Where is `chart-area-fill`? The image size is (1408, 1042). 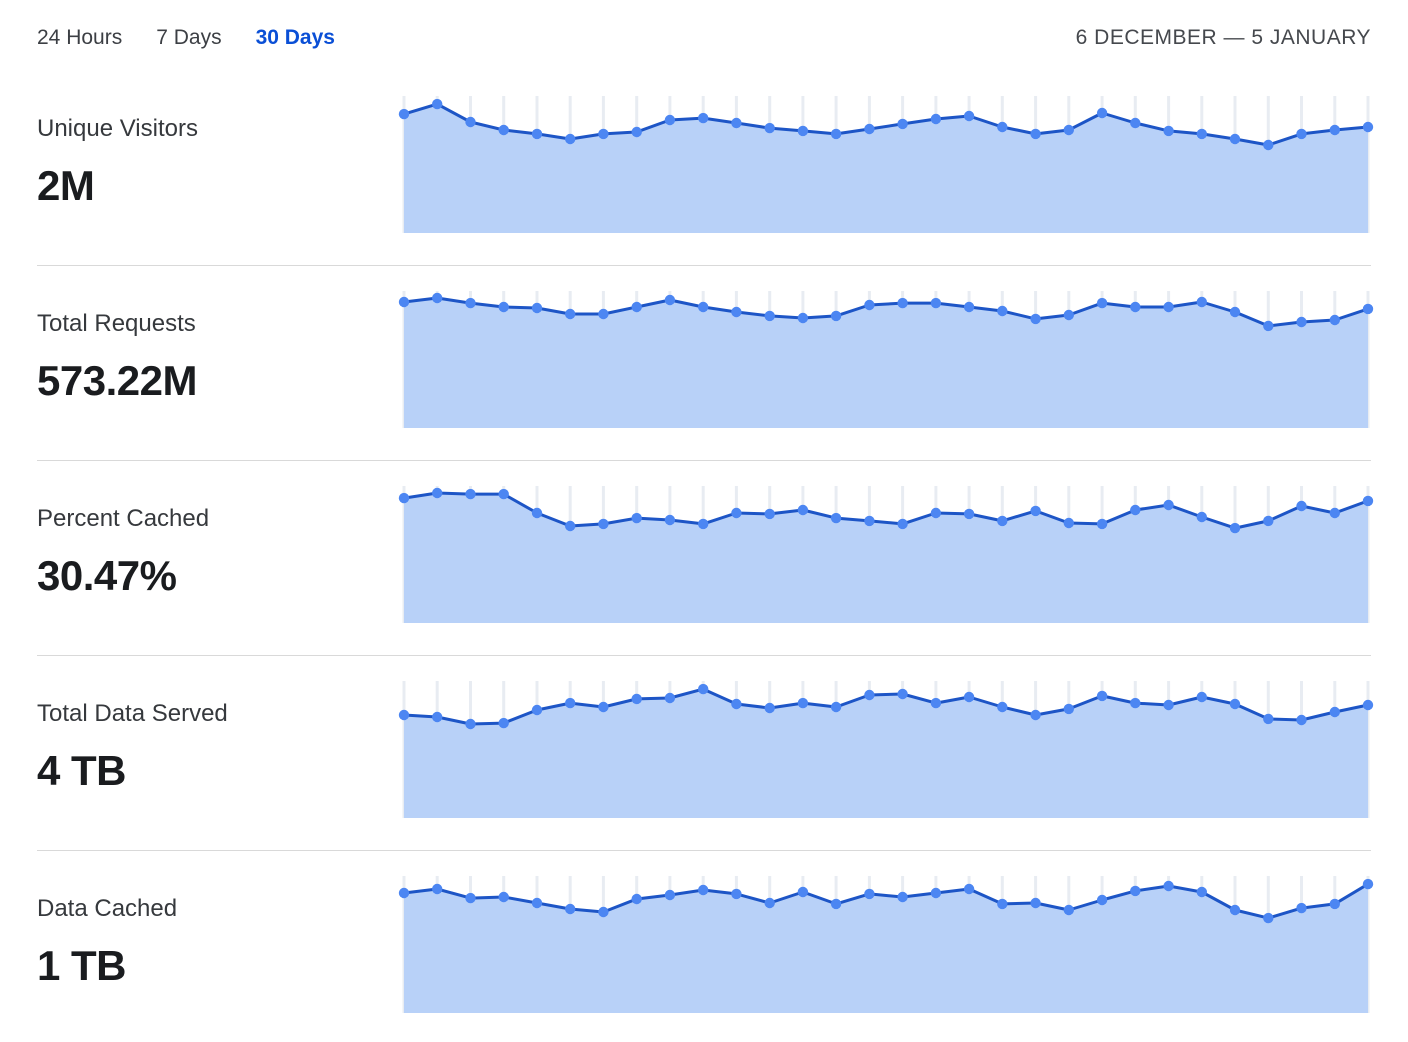
chart-area-fill is located at coordinates (886, 363).